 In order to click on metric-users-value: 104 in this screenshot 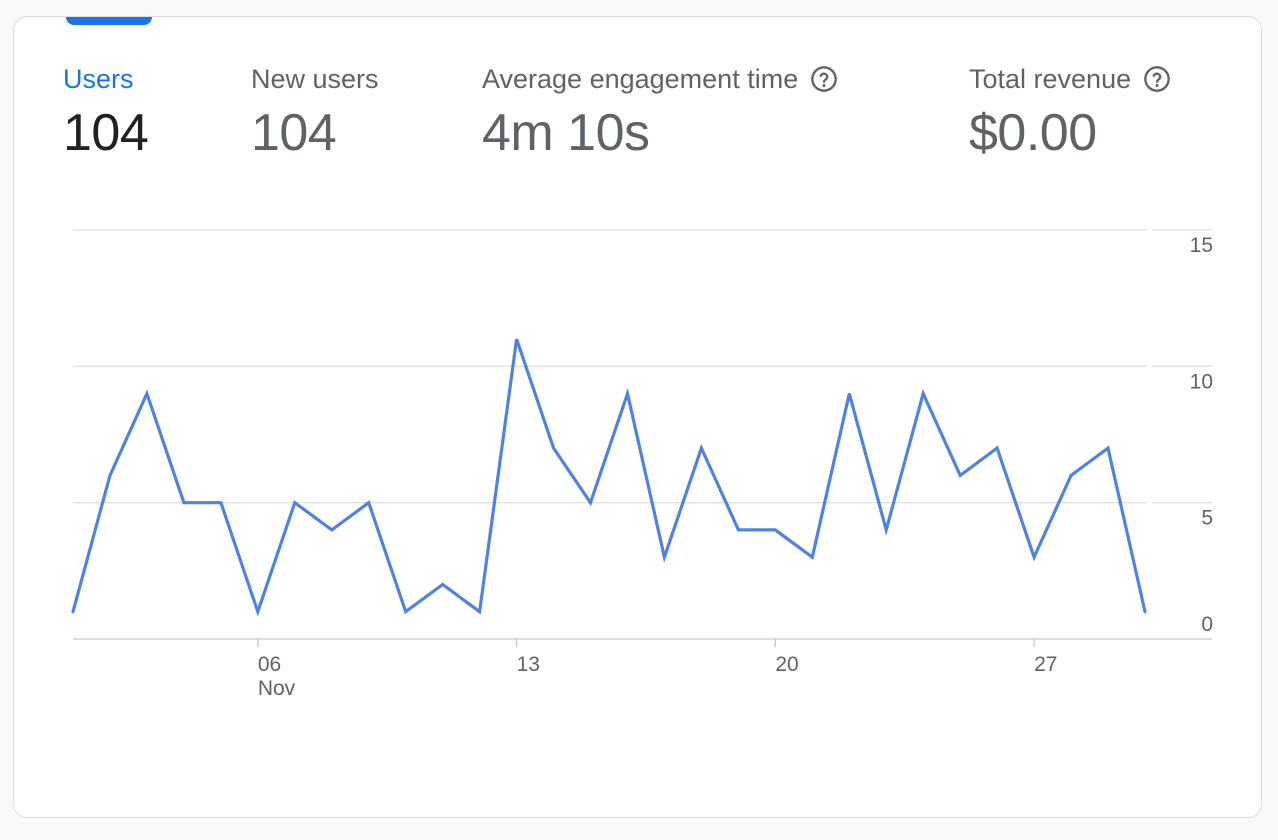, I will do `click(106, 133)`.